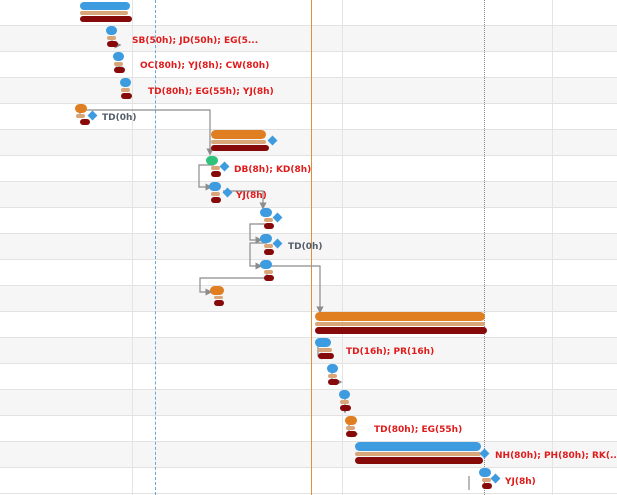 This screenshot has height=495, width=617. Describe the element at coordinates (155, 247) in the screenshot. I see `status-date-line` at that location.